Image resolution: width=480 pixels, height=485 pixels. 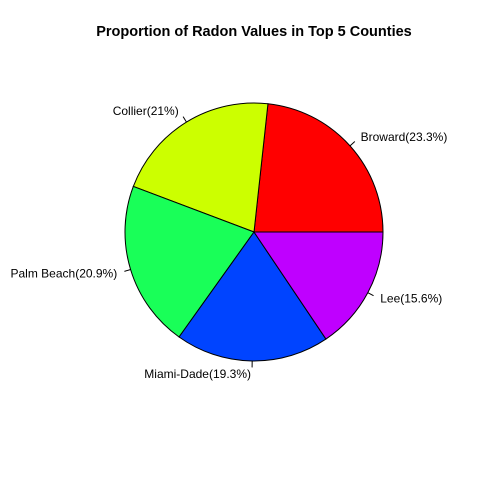 I want to click on label-tick-collier, so click(x=184, y=120).